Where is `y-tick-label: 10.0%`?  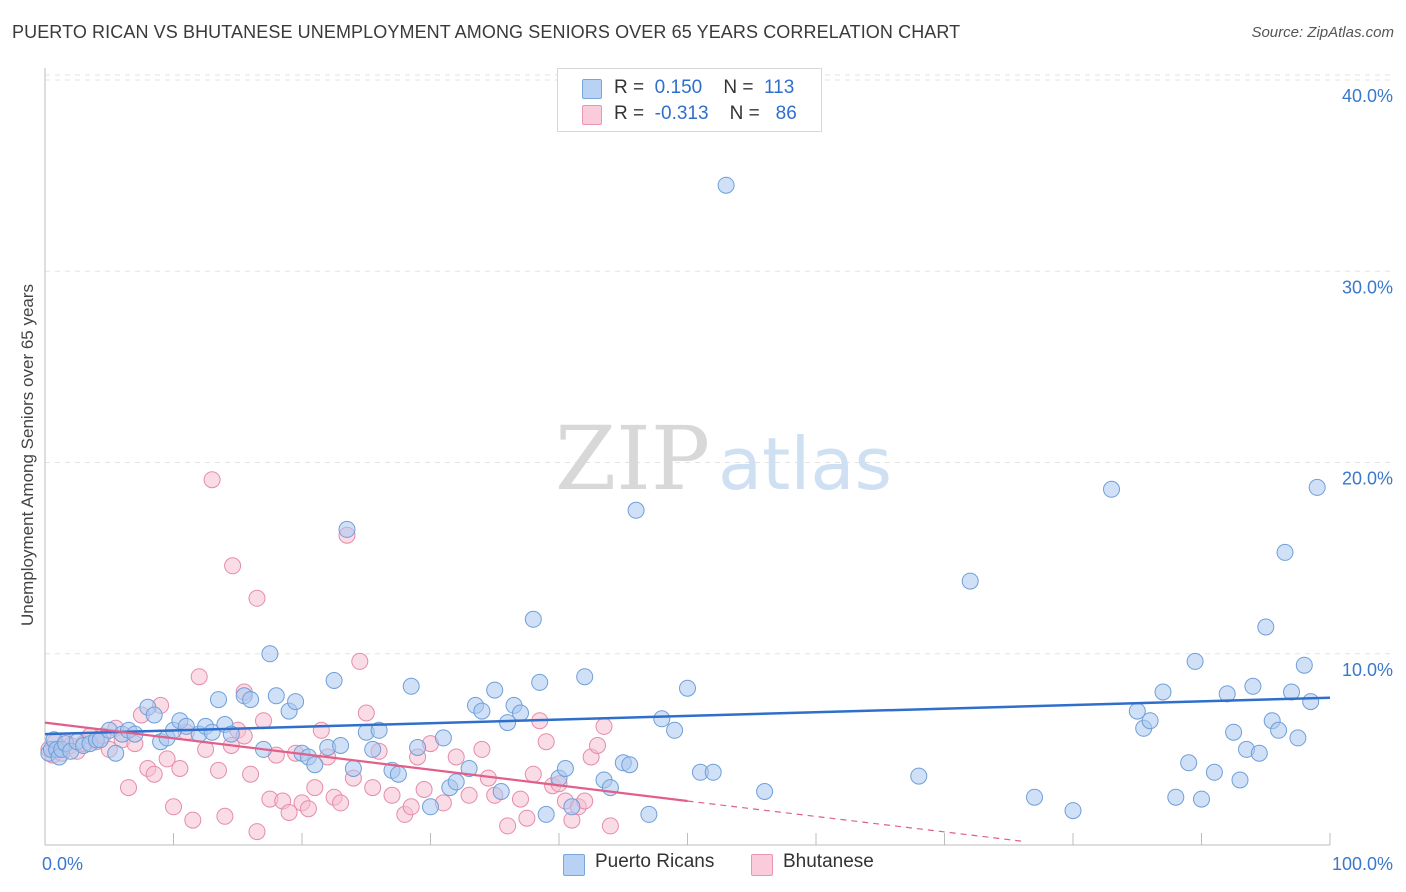
y-tick-label: 10.0% is located at coordinates (1367, 670).